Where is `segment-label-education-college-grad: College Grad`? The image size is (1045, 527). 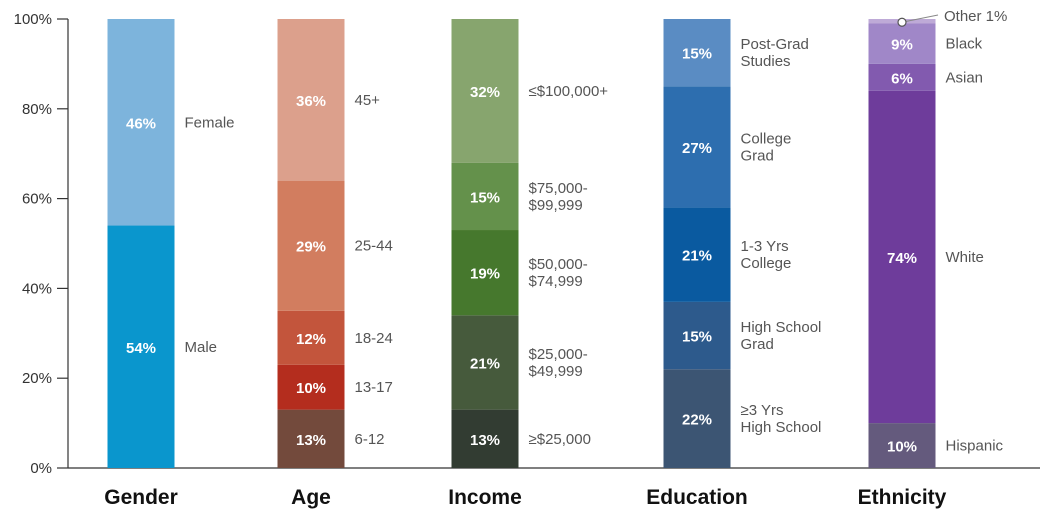
segment-label-education-college-grad: College Grad is located at coordinates (766, 147).